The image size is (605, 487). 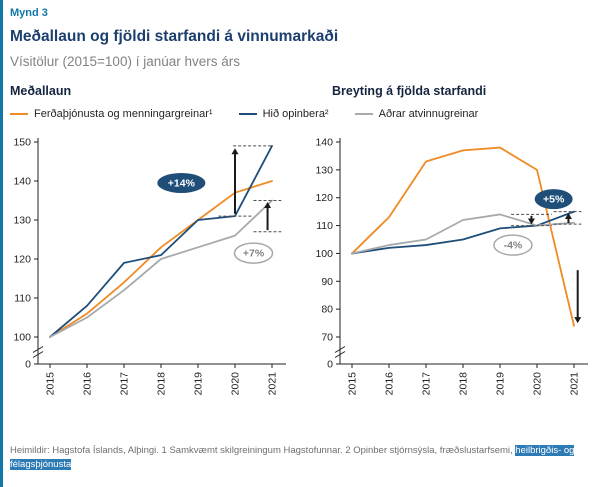 I want to click on legend-item-public-sector: Hið opinbera², so click(x=283, y=114).